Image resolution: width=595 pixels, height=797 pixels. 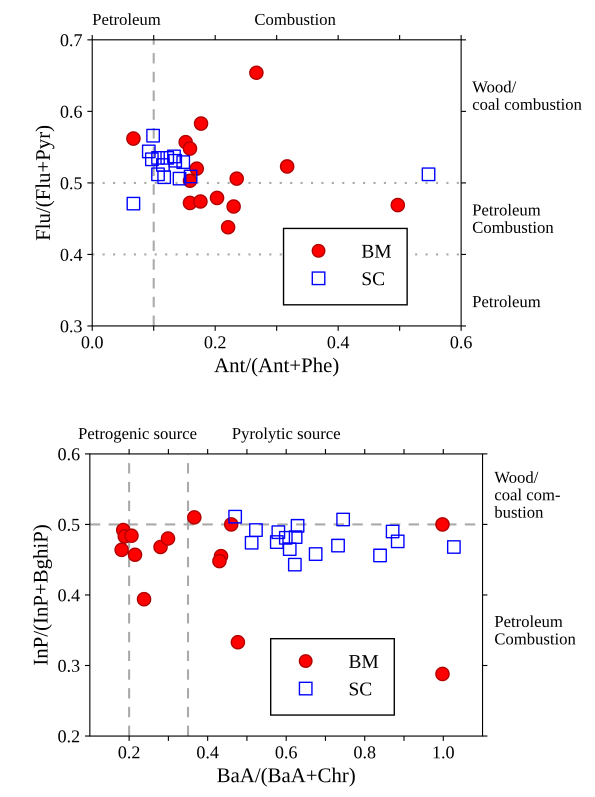 I want to click on text: Pyrolytic source, so click(x=286, y=435).